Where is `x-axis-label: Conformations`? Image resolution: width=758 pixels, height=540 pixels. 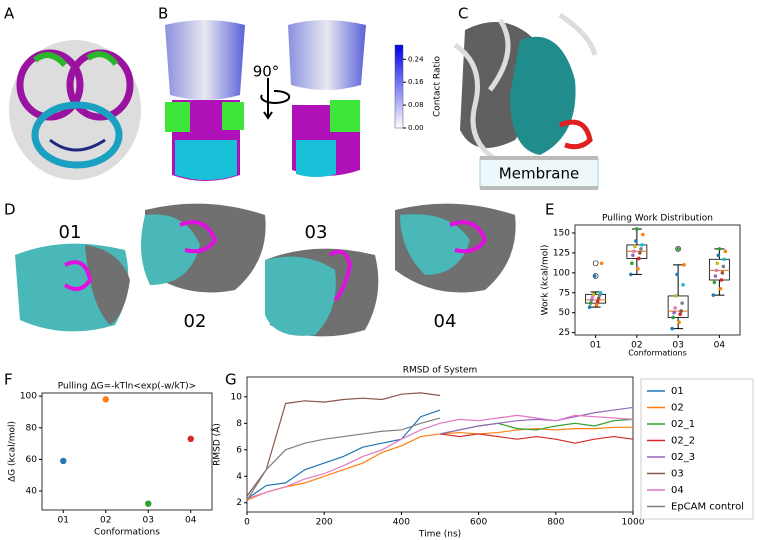 x-axis-label: Conformations is located at coordinates (127, 533).